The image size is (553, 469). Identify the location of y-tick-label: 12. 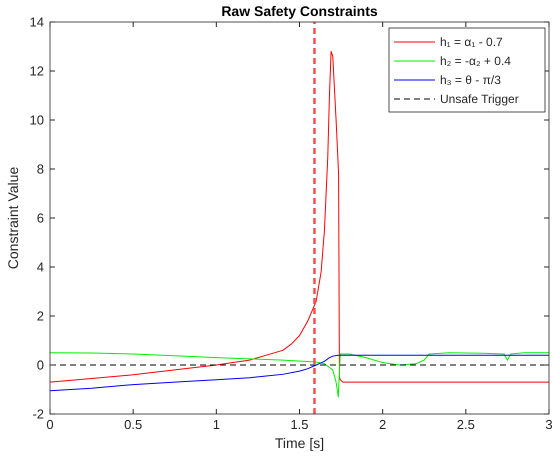
(37, 71).